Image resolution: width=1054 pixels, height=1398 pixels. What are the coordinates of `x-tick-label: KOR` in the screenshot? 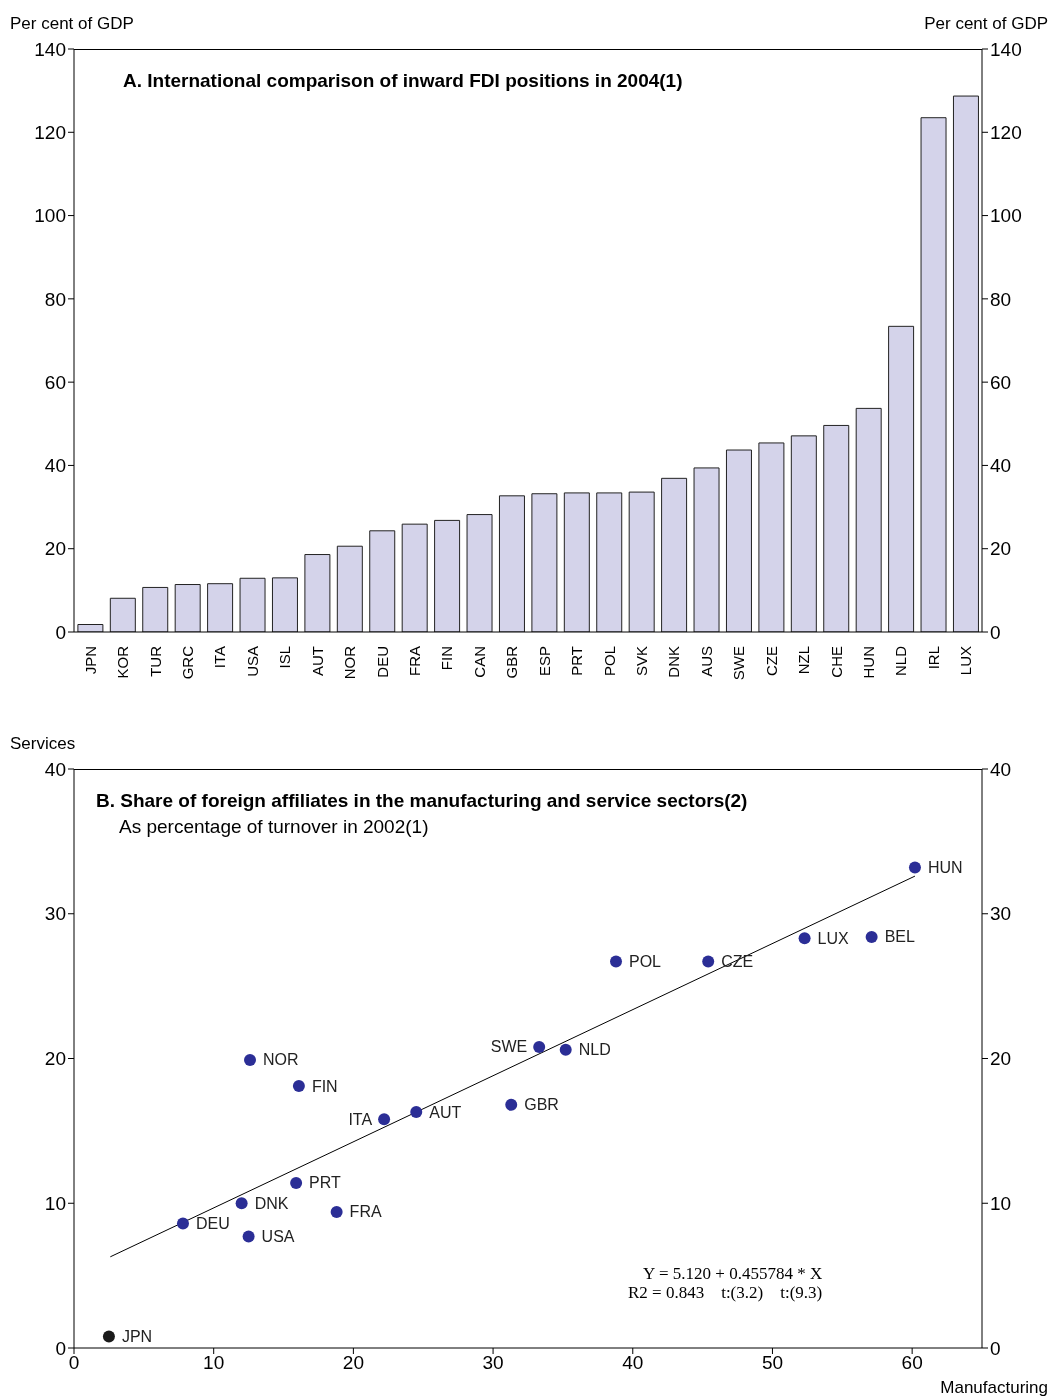 It's located at (123, 662).